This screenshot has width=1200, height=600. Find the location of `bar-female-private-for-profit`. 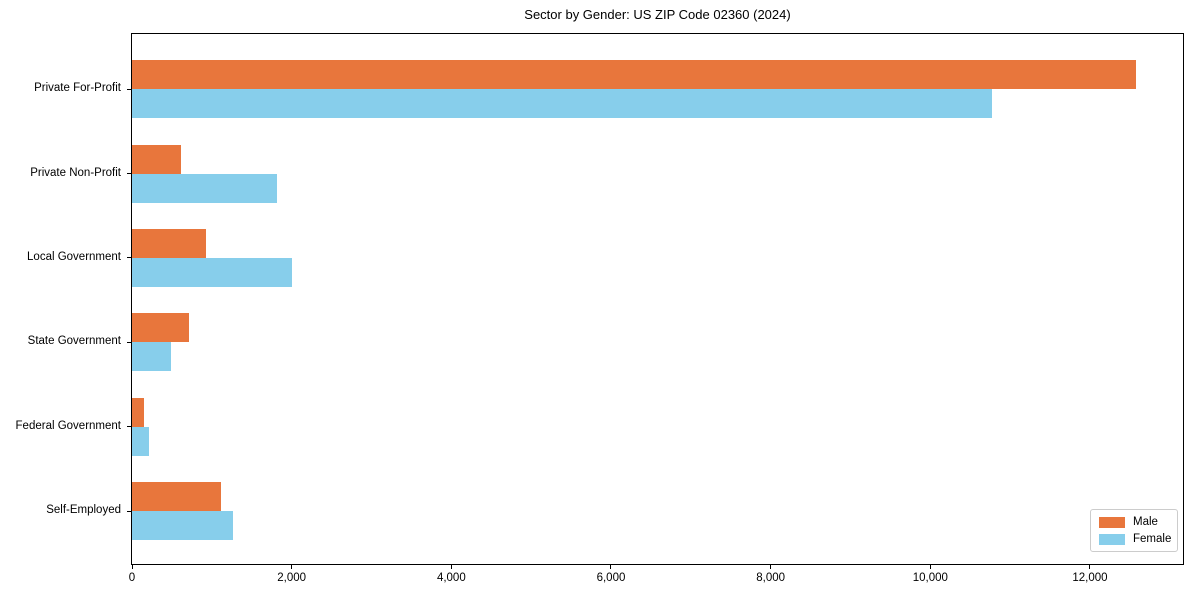

bar-female-private-for-profit is located at coordinates (562, 104).